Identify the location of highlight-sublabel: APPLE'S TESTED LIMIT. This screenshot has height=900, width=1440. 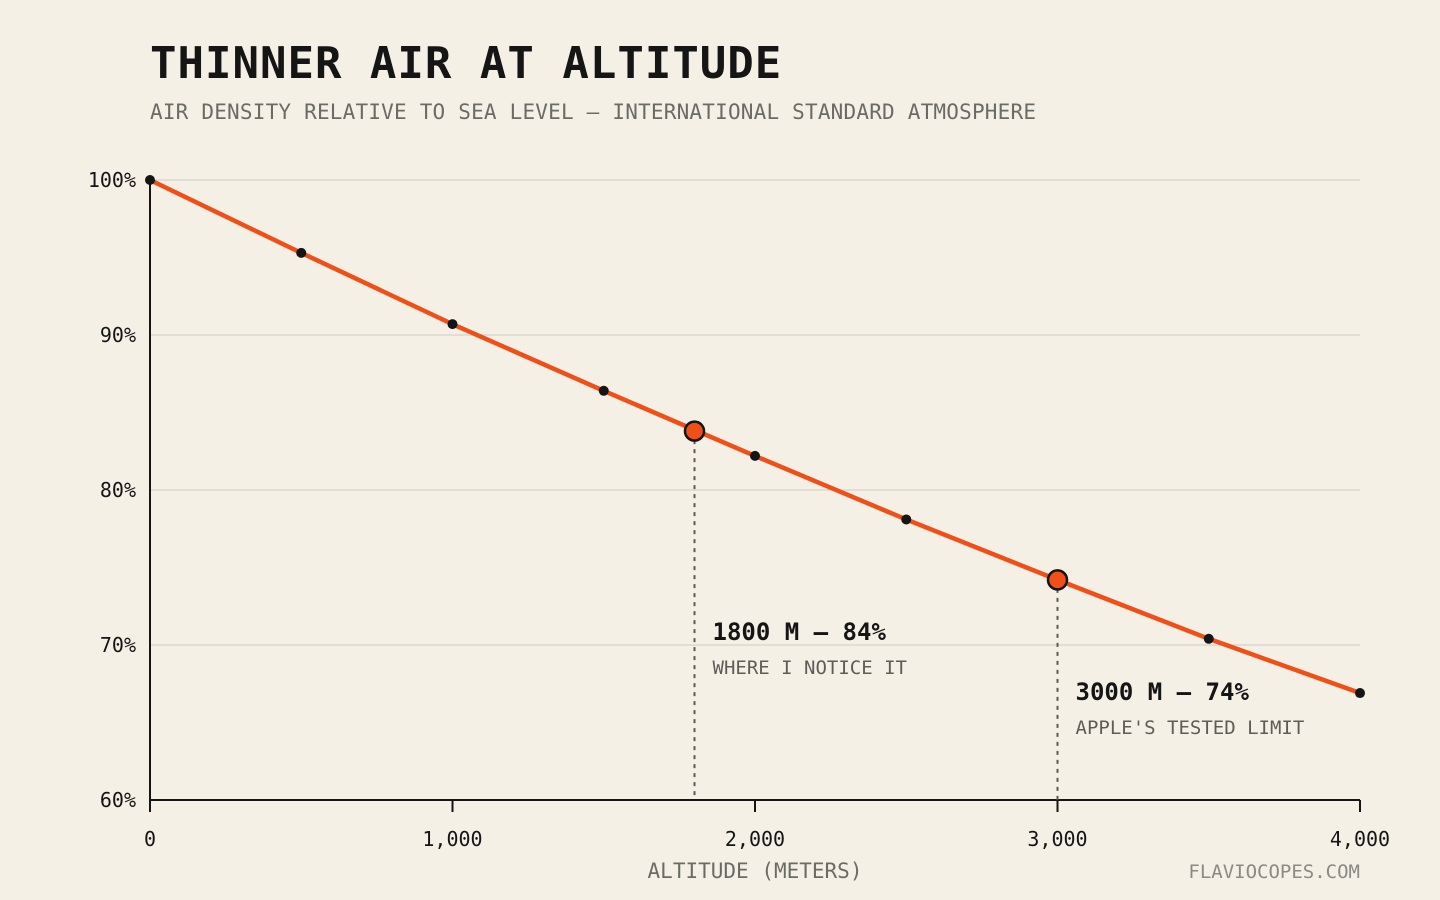
(1190, 728).